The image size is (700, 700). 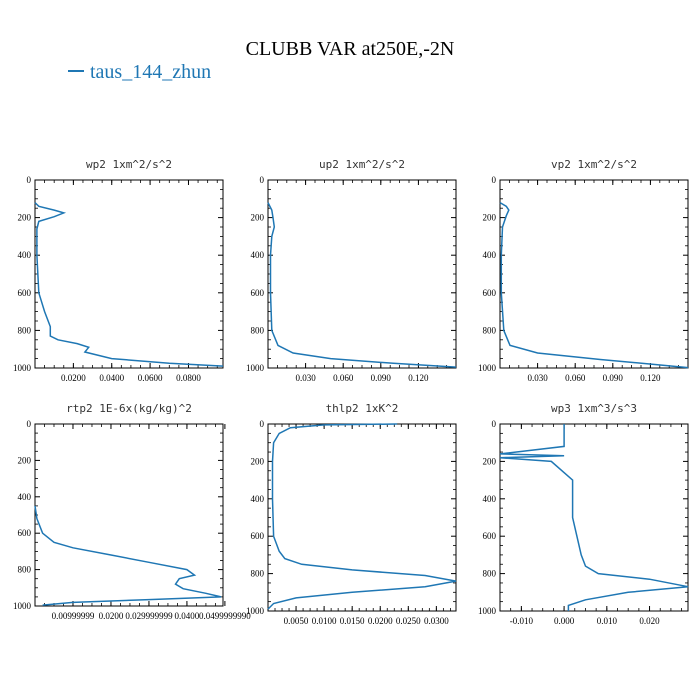 What do you see at coordinates (350, 49) in the screenshot?
I see `figure-title: CLUBB VAR at250E,-2N` at bounding box center [350, 49].